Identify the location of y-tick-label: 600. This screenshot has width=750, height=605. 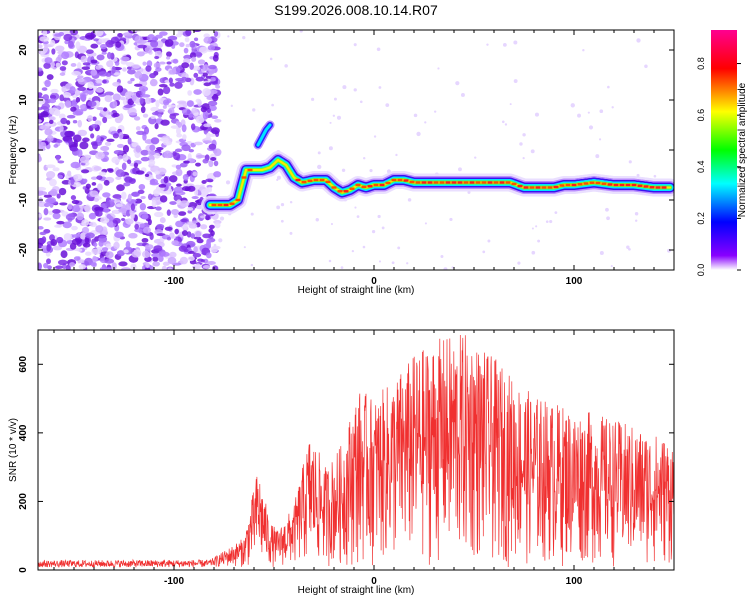
(23, 364).